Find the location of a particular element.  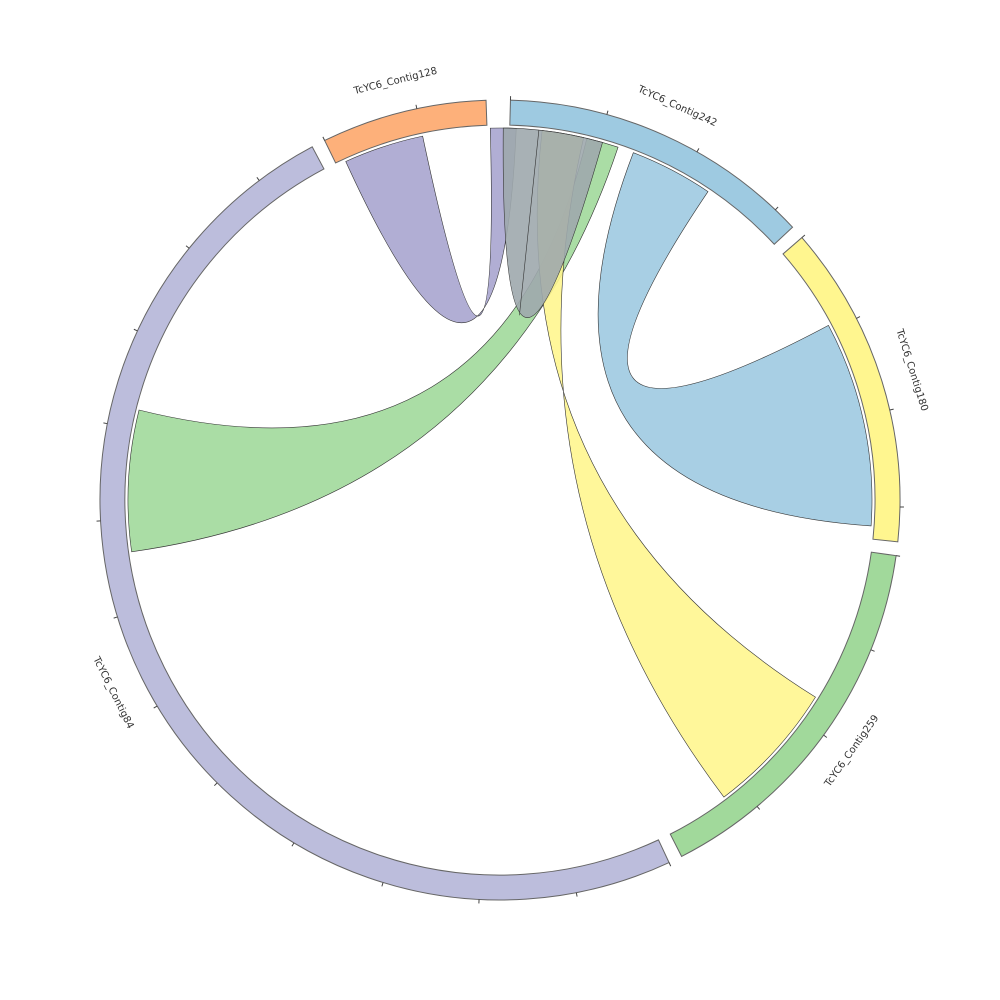

segment-c242 is located at coordinates (651, 172).